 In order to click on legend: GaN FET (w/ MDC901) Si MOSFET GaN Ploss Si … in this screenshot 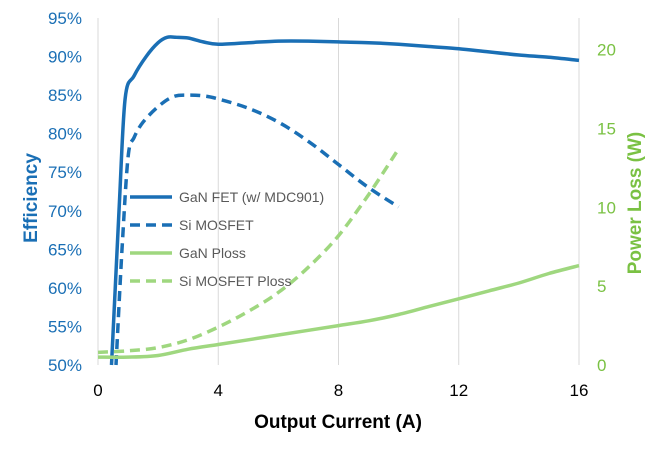, I will do `click(227, 239)`.